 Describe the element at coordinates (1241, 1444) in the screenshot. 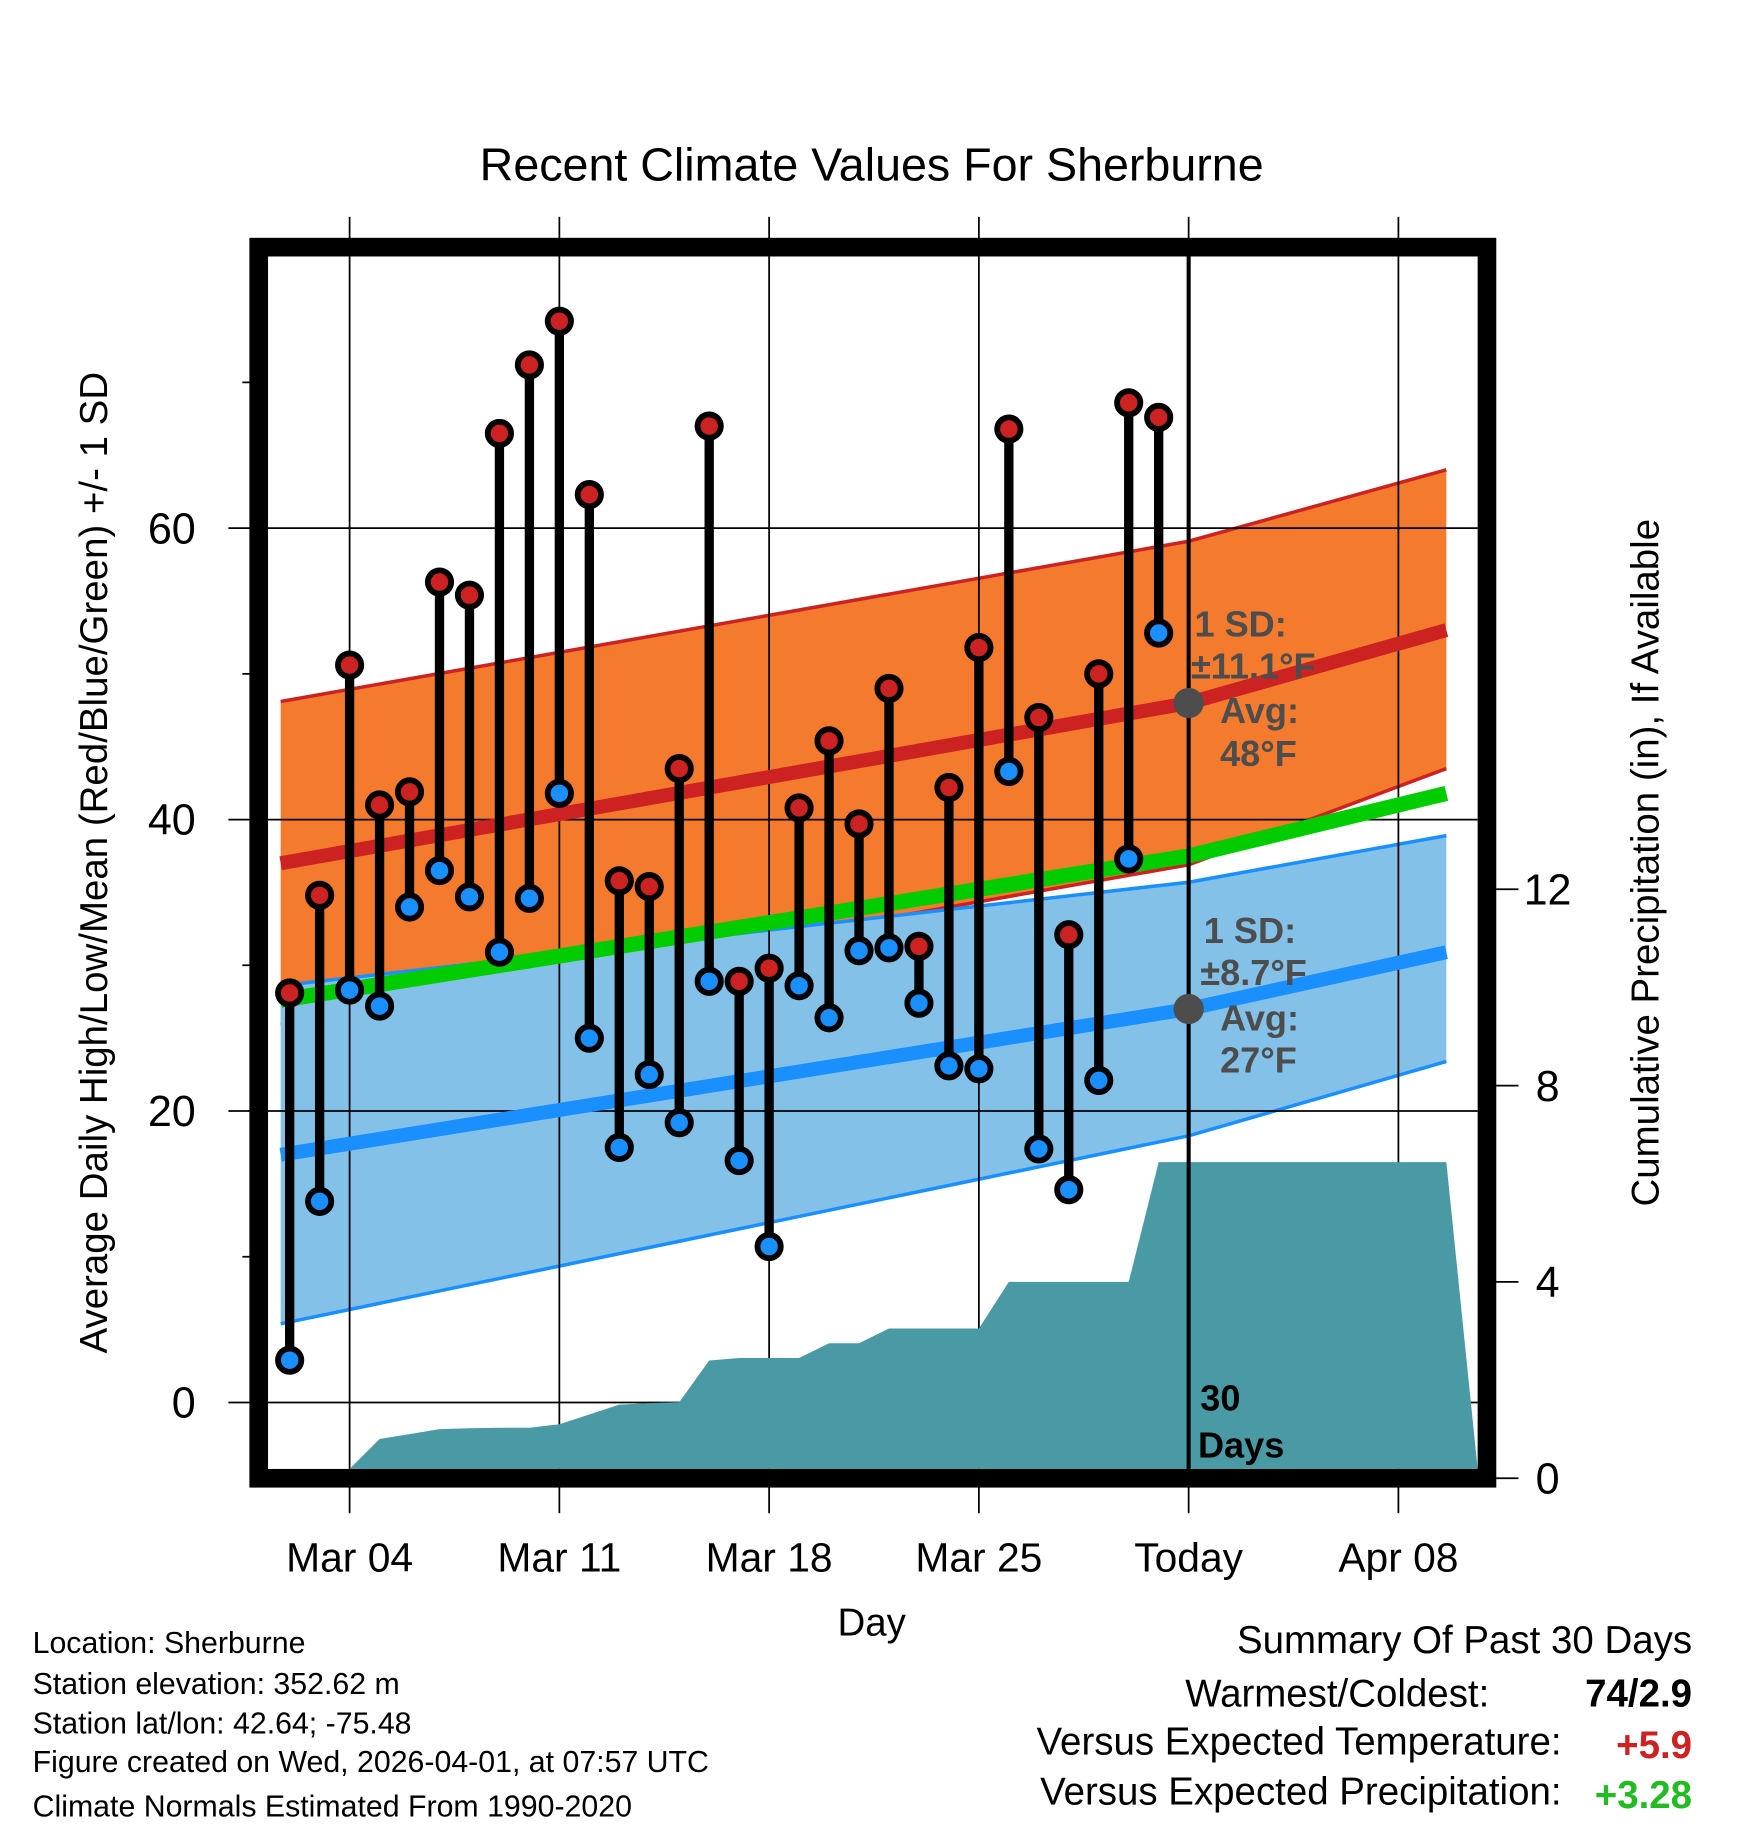

I see `days-label: Days` at that location.